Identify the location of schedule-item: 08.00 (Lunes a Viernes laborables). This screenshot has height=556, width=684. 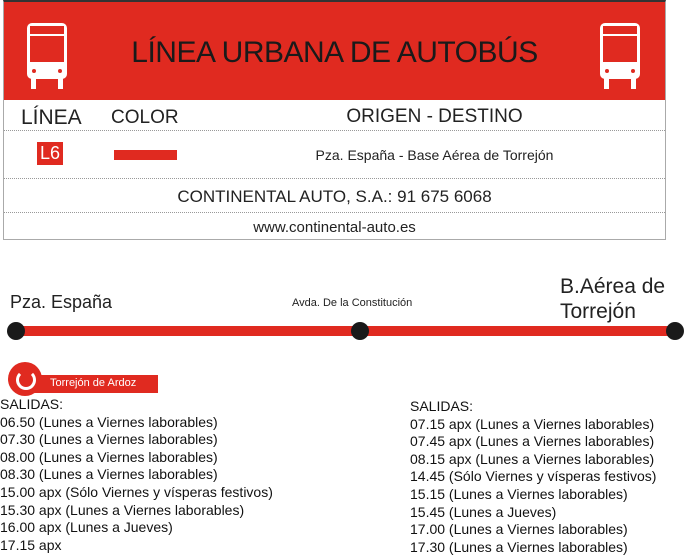
(109, 456).